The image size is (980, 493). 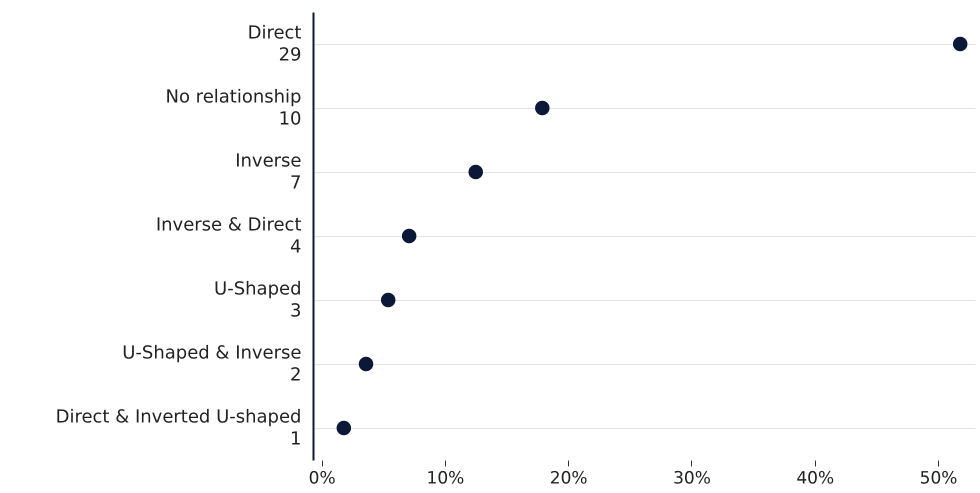 I want to click on y-tick-label: Inverse 7, so click(x=268, y=172).